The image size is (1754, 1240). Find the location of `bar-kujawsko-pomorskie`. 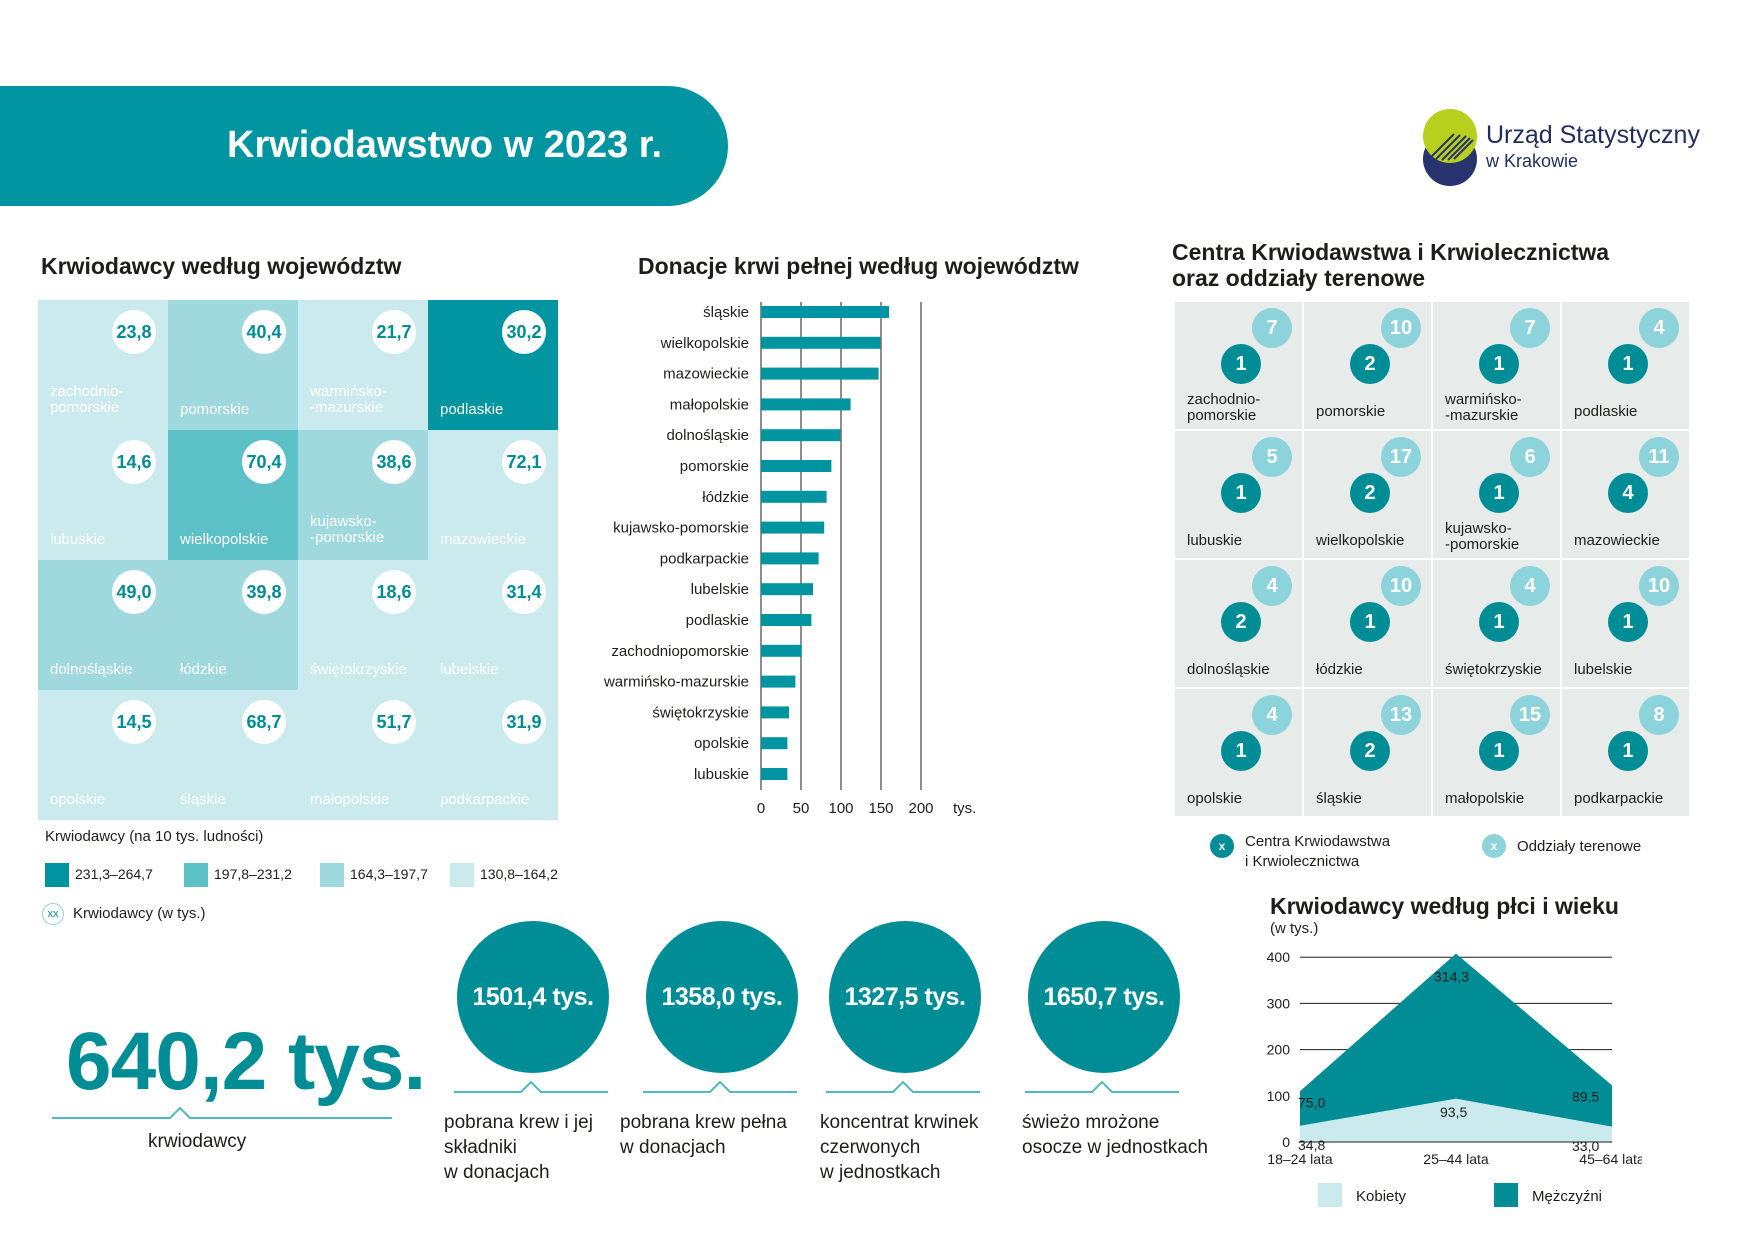

bar-kujawsko-pomorskie is located at coordinates (793, 527).